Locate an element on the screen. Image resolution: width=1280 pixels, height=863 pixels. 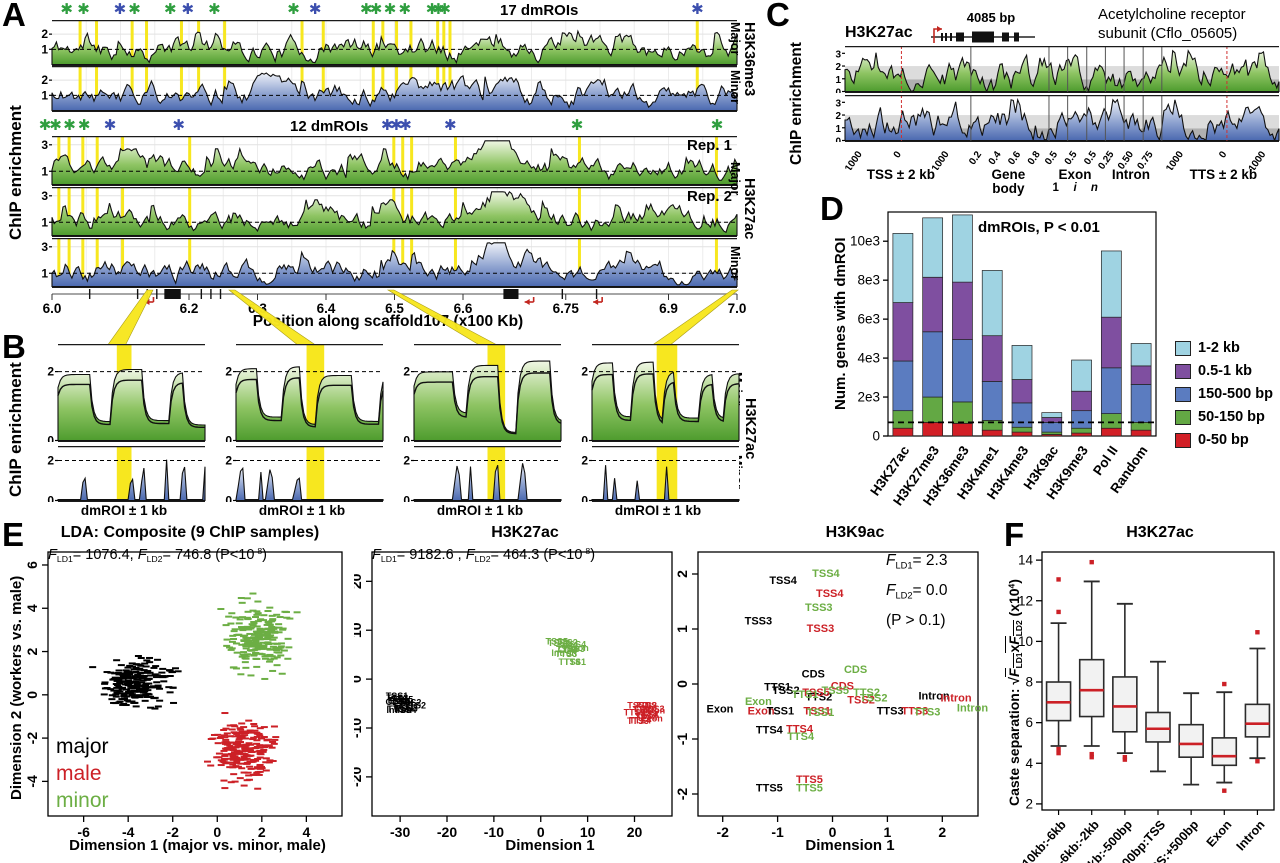
rich-part: F is located at coordinates (891, 560).